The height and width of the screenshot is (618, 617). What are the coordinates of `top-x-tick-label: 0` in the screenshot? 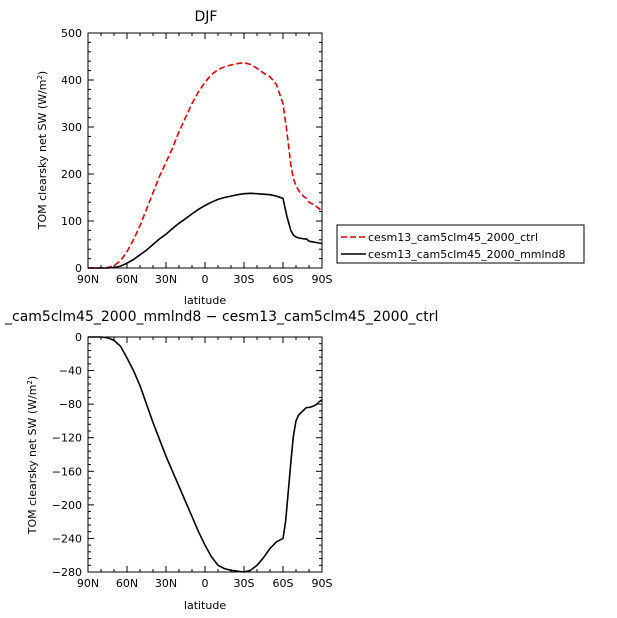 It's located at (205, 279).